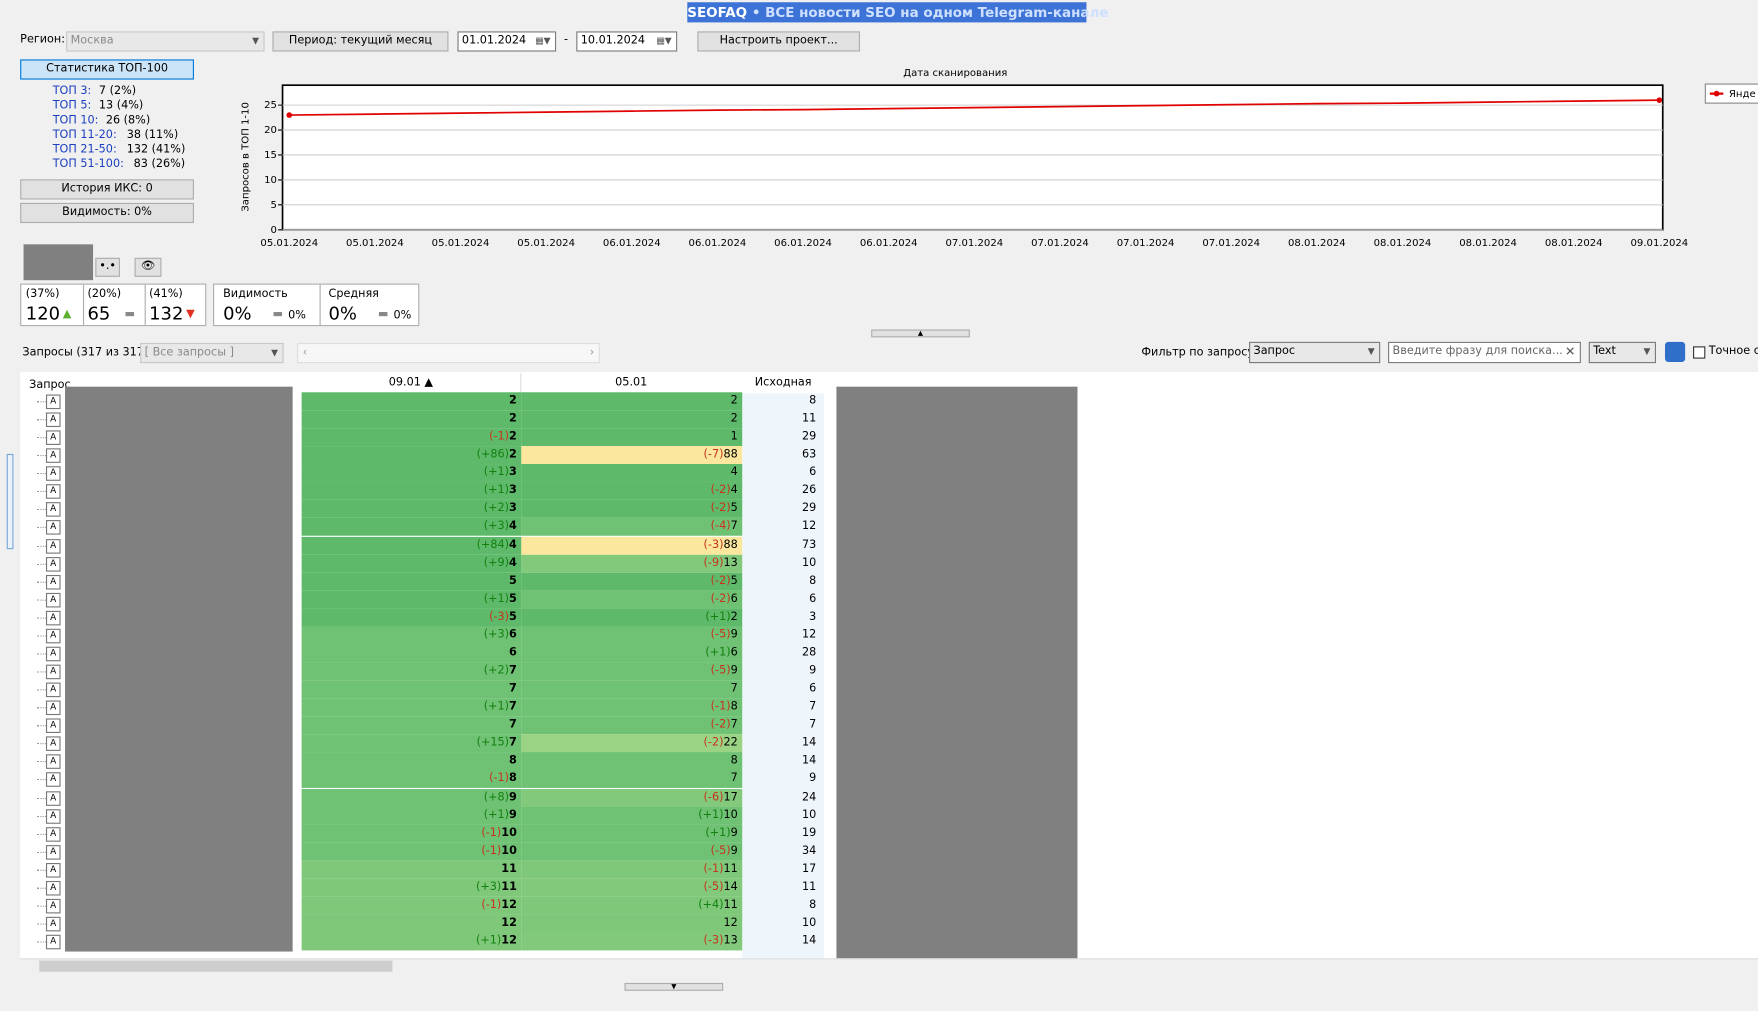 The image size is (1758, 1011). Describe the element at coordinates (165, 41) in the screenshot. I see `region-select: Москва ▼` at that location.